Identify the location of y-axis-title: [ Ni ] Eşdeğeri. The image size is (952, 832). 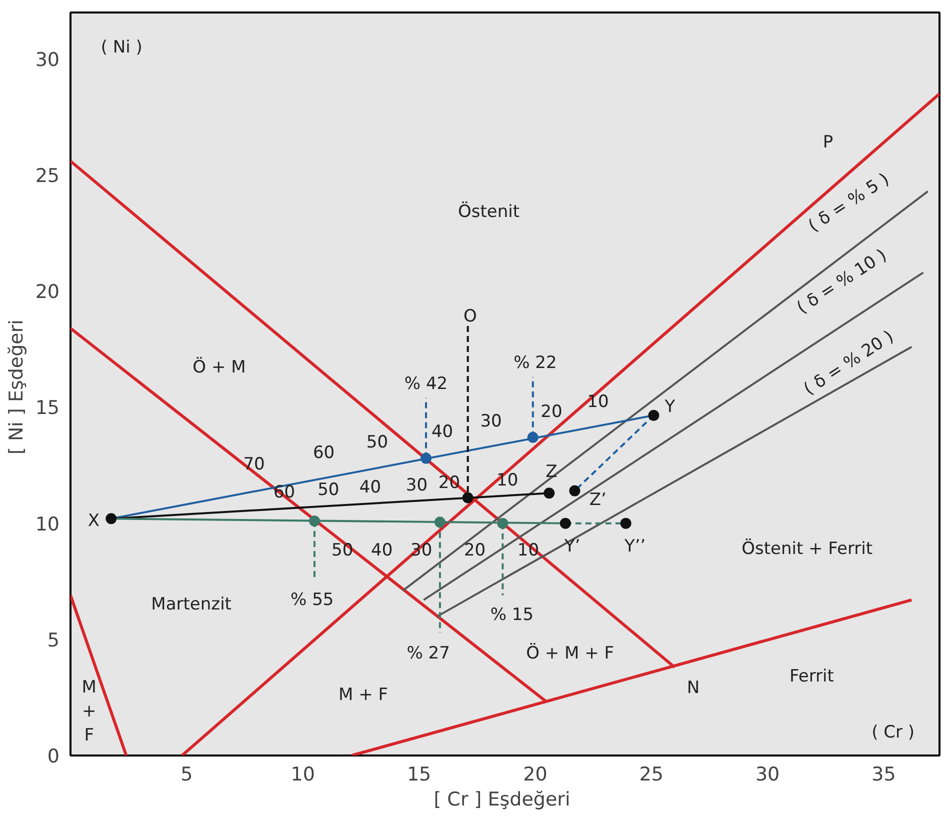
(16, 387).